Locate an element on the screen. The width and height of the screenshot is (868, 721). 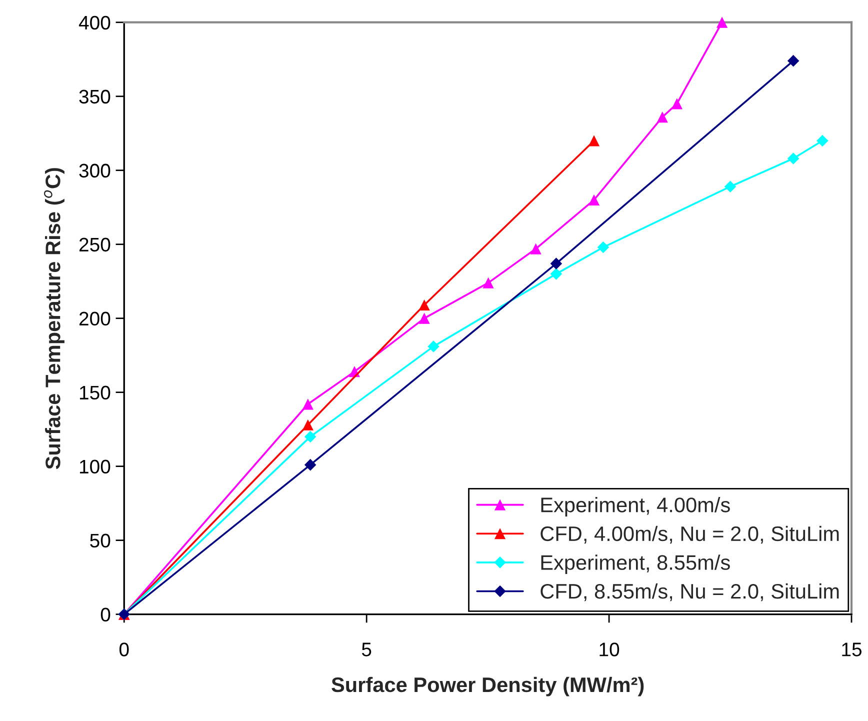
y-tick-label: 200 is located at coordinates (94, 319).